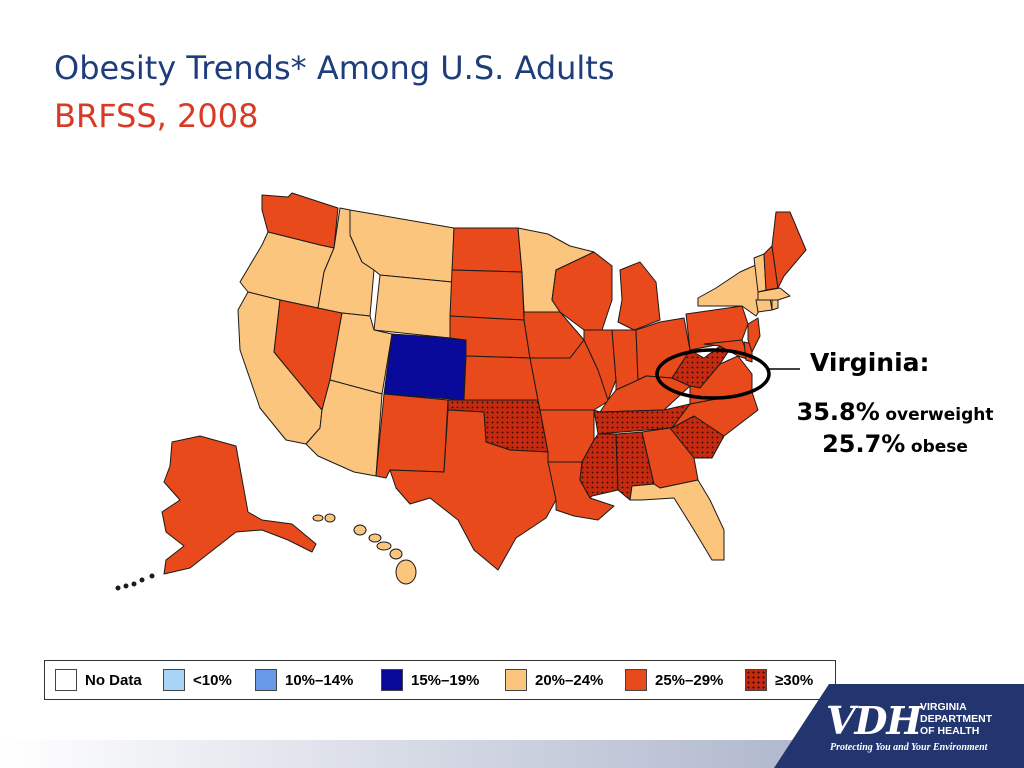 The image size is (1024, 768). Describe the element at coordinates (412, 436) in the screenshot. I see `state-nm` at that location.